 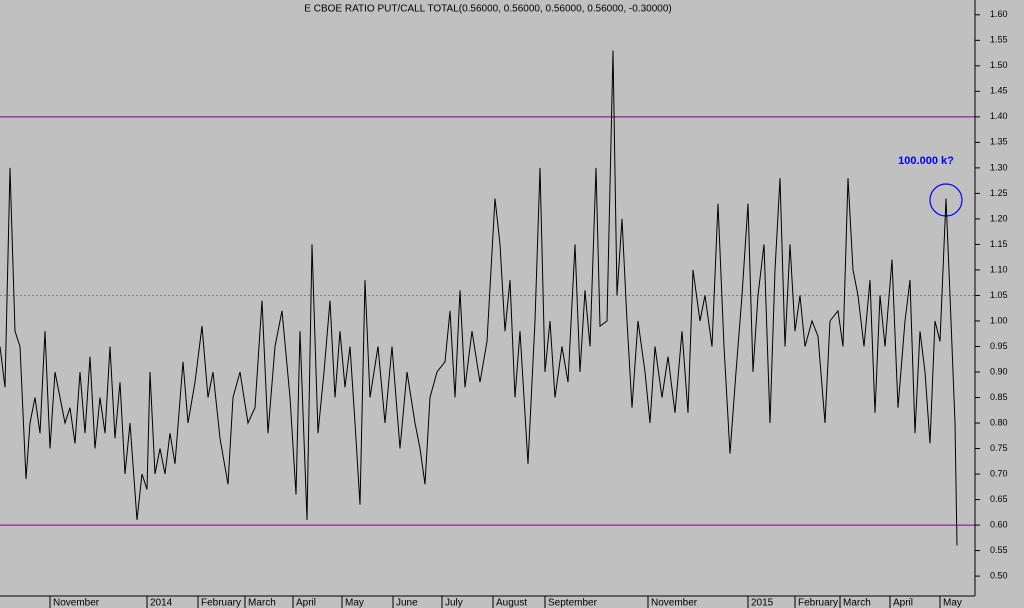 I want to click on y-tick-label: 0.95, so click(x=999, y=346).